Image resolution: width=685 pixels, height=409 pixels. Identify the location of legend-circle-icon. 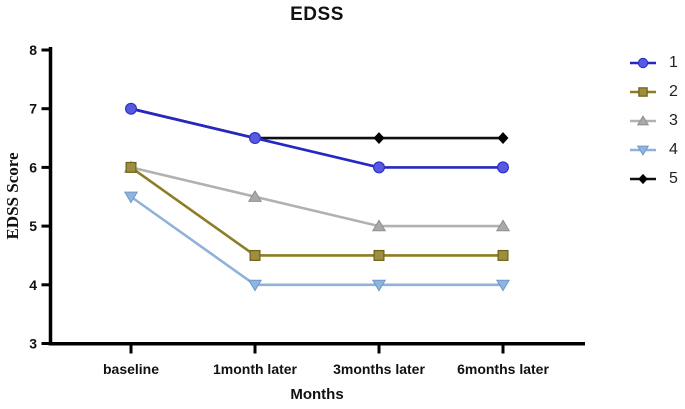
(643, 63).